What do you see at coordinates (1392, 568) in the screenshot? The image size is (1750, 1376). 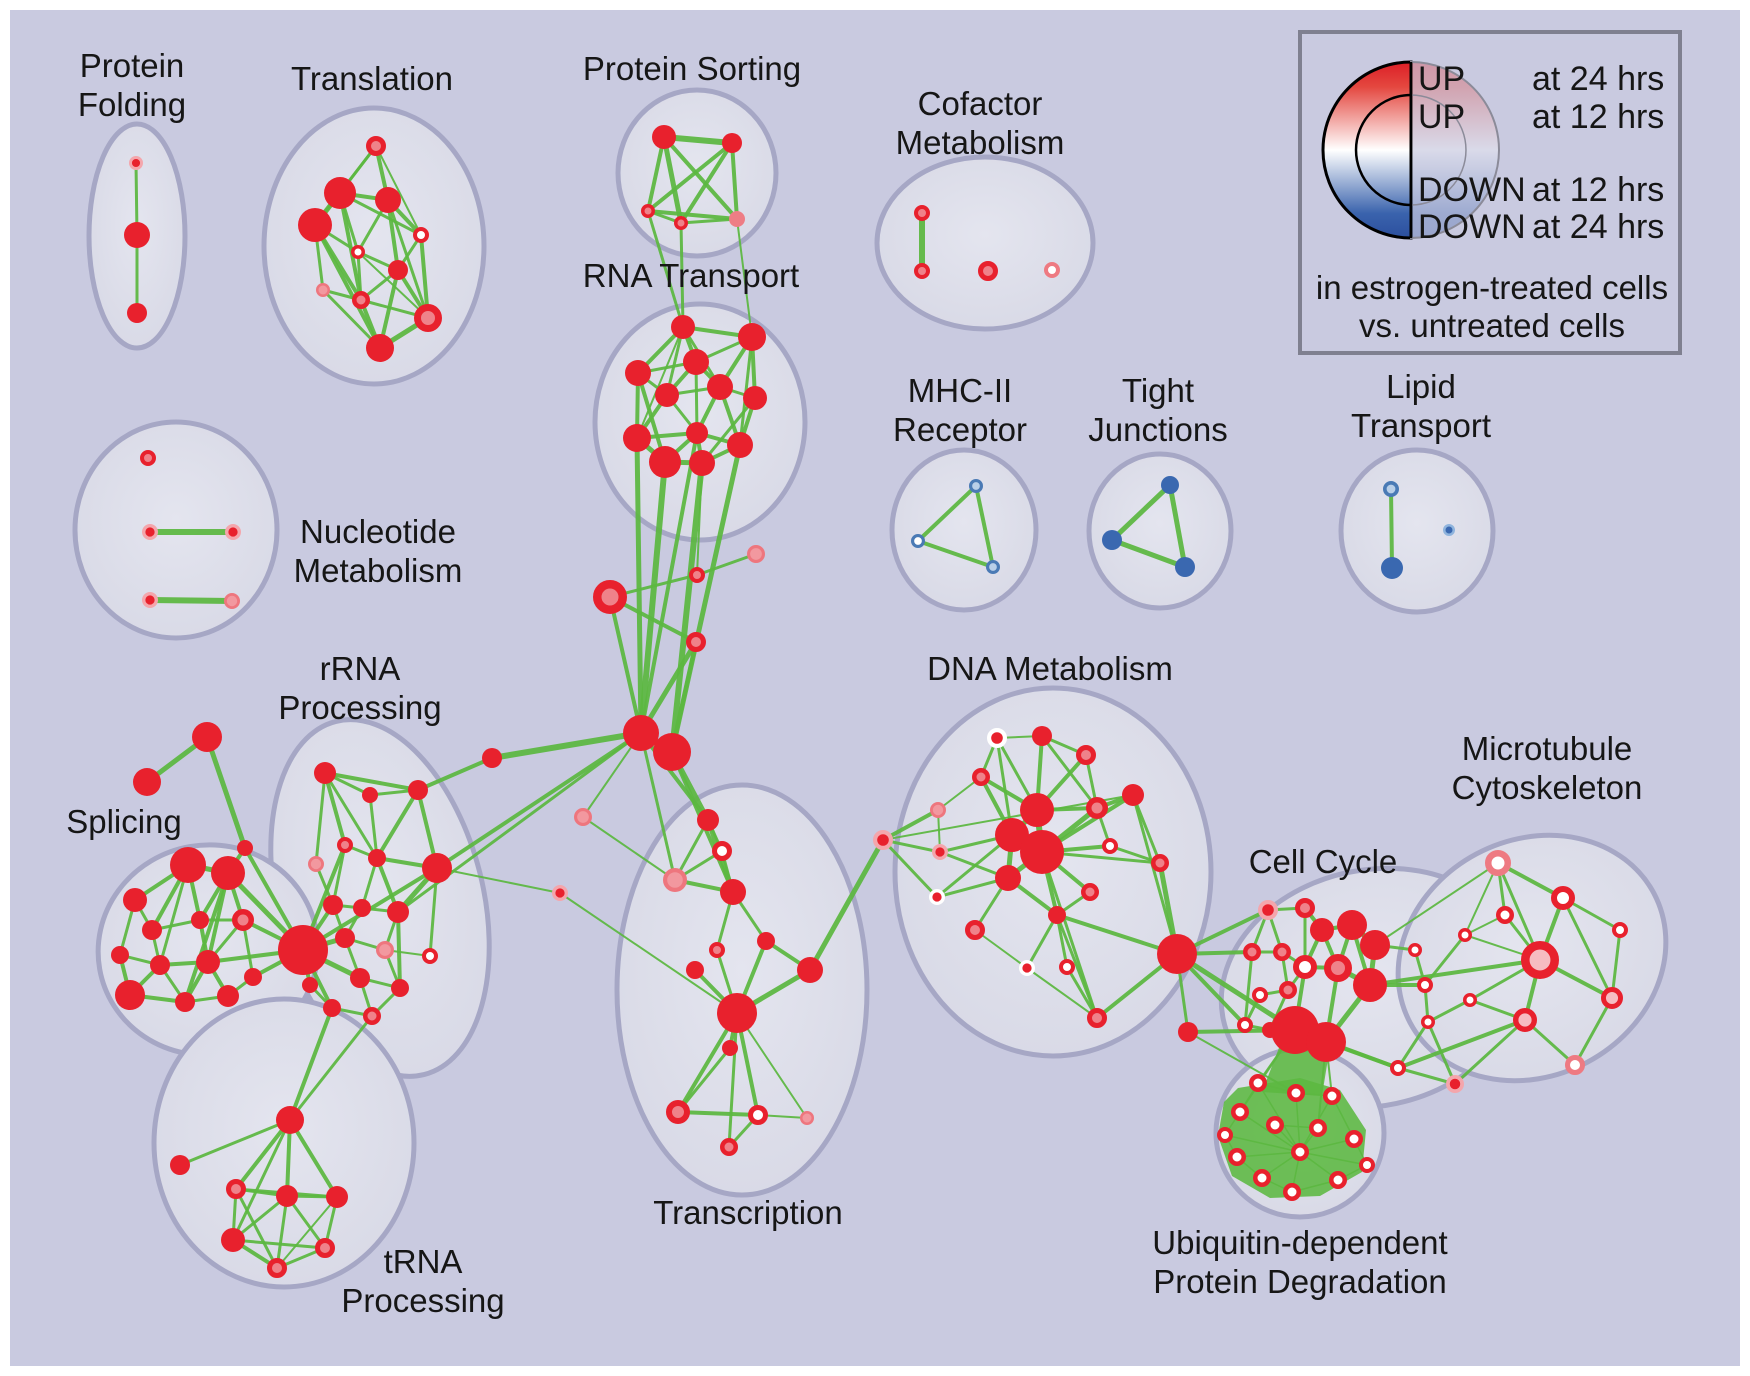 I see `gene-node-lt` at bounding box center [1392, 568].